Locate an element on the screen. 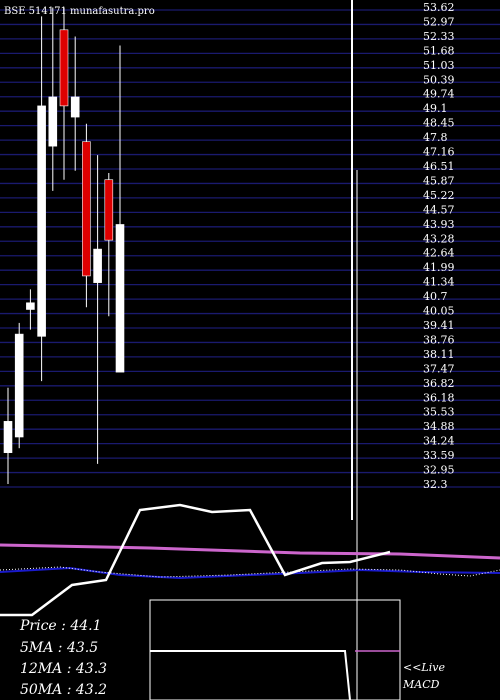  y-tick-label: 41.99 is located at coordinates (439, 267).